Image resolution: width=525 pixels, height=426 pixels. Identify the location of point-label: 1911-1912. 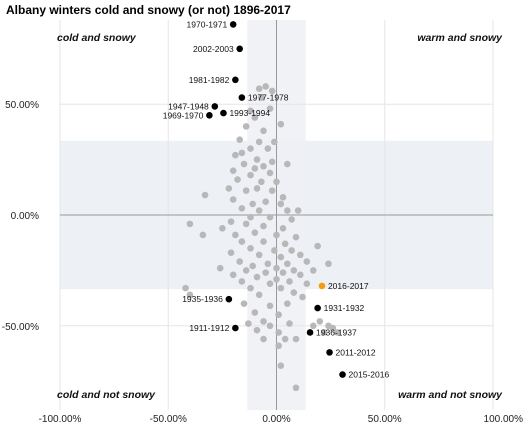
(209, 328).